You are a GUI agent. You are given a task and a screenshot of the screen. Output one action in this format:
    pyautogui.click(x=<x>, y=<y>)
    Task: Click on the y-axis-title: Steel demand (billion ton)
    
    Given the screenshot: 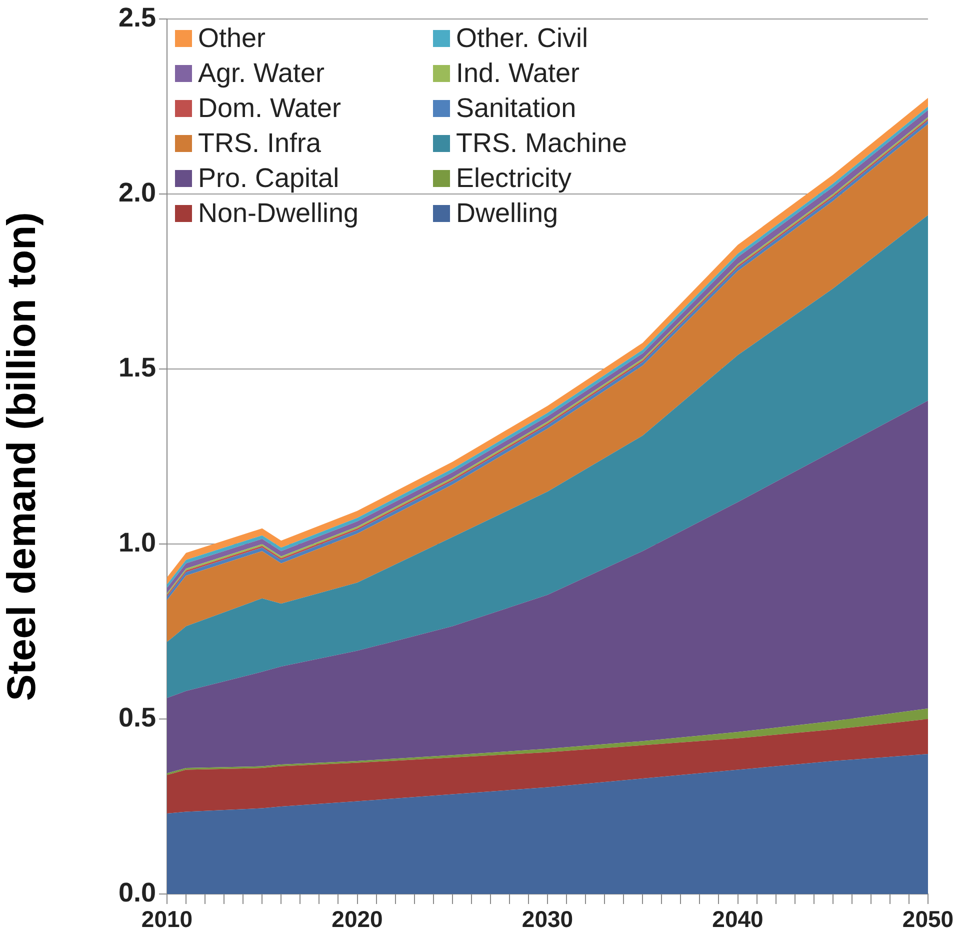 What is the action you would take?
    pyautogui.click(x=22, y=457)
    